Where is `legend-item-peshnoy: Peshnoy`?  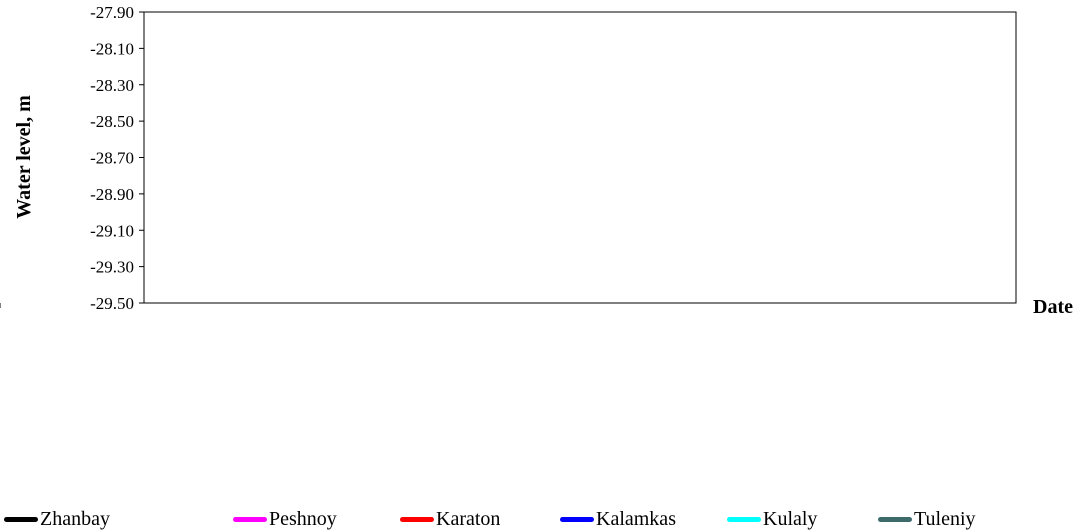 legend-item-peshnoy: Peshnoy is located at coordinates (285, 519).